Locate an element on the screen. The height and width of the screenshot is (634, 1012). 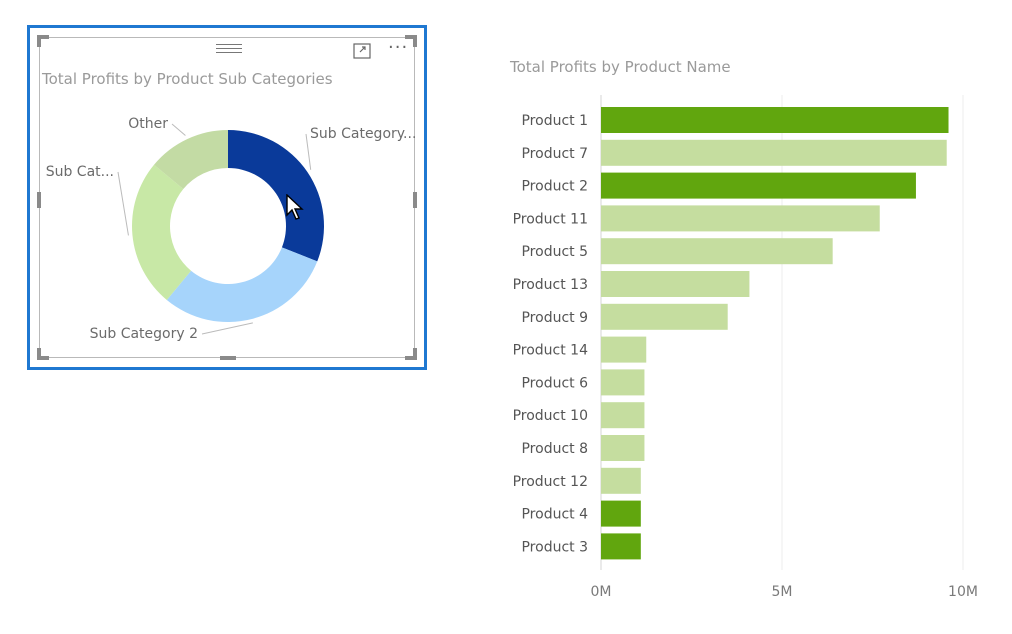
y-category-label: Product 6 is located at coordinates (554, 383).